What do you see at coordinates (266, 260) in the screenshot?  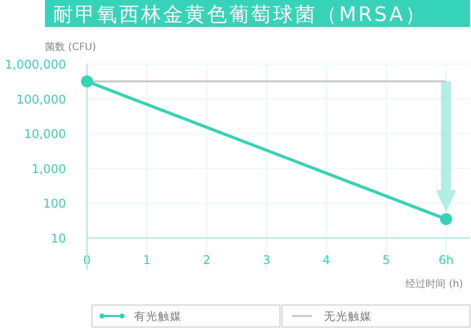 I see `x-tick-label: 3` at bounding box center [266, 260].